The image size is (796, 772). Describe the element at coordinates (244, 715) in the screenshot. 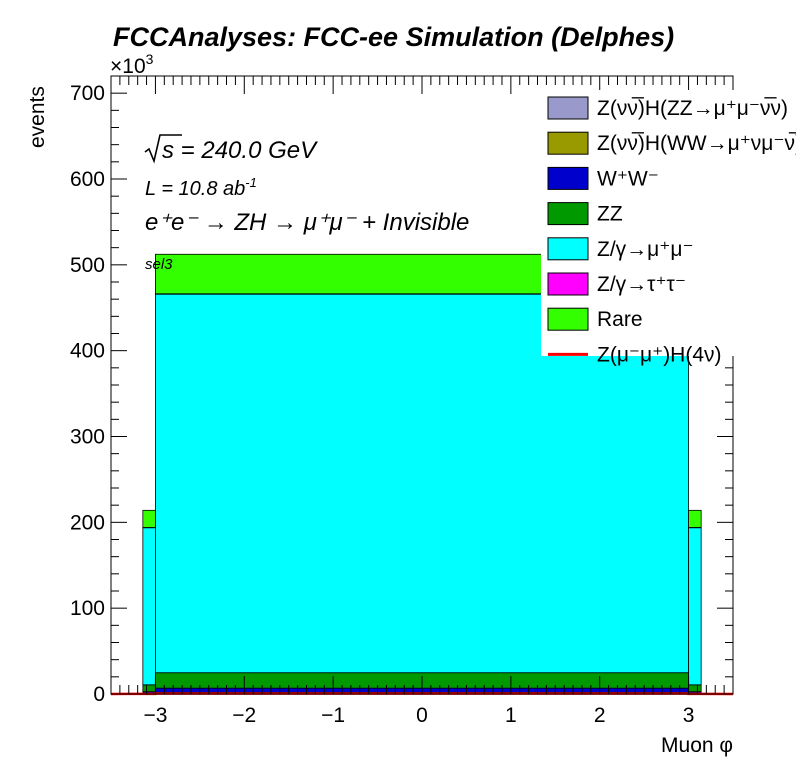

I see `x-tick-label-1: −2` at that location.